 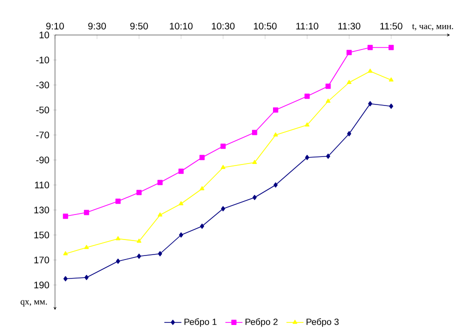 What do you see at coordinates (42, 210) in the screenshot?
I see `y-tick-label: 130` at bounding box center [42, 210].